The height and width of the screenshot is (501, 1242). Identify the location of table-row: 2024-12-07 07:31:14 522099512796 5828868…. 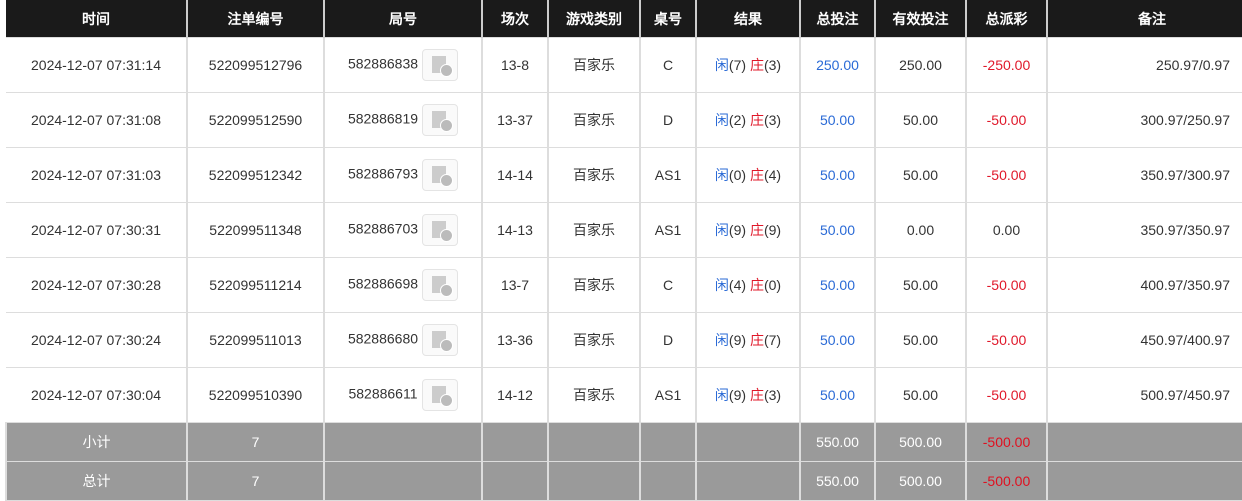
(624, 65).